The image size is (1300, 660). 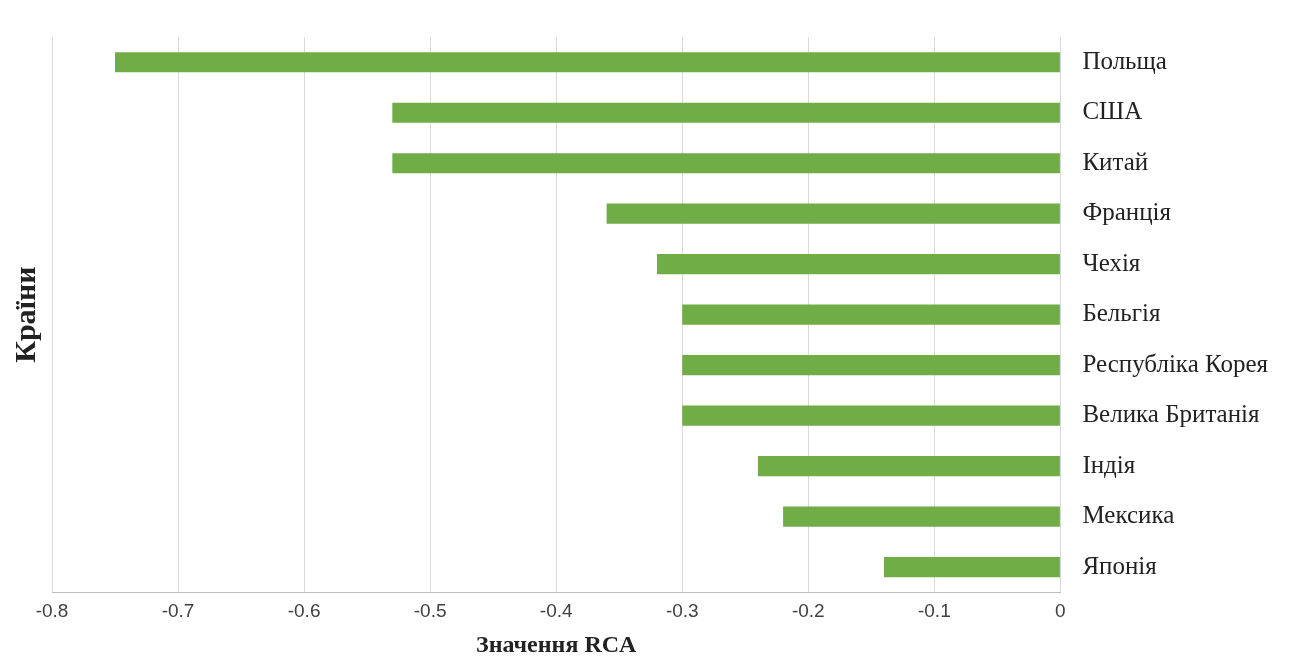 I want to click on y-tick-label: Бельгія, so click(x=1121, y=313).